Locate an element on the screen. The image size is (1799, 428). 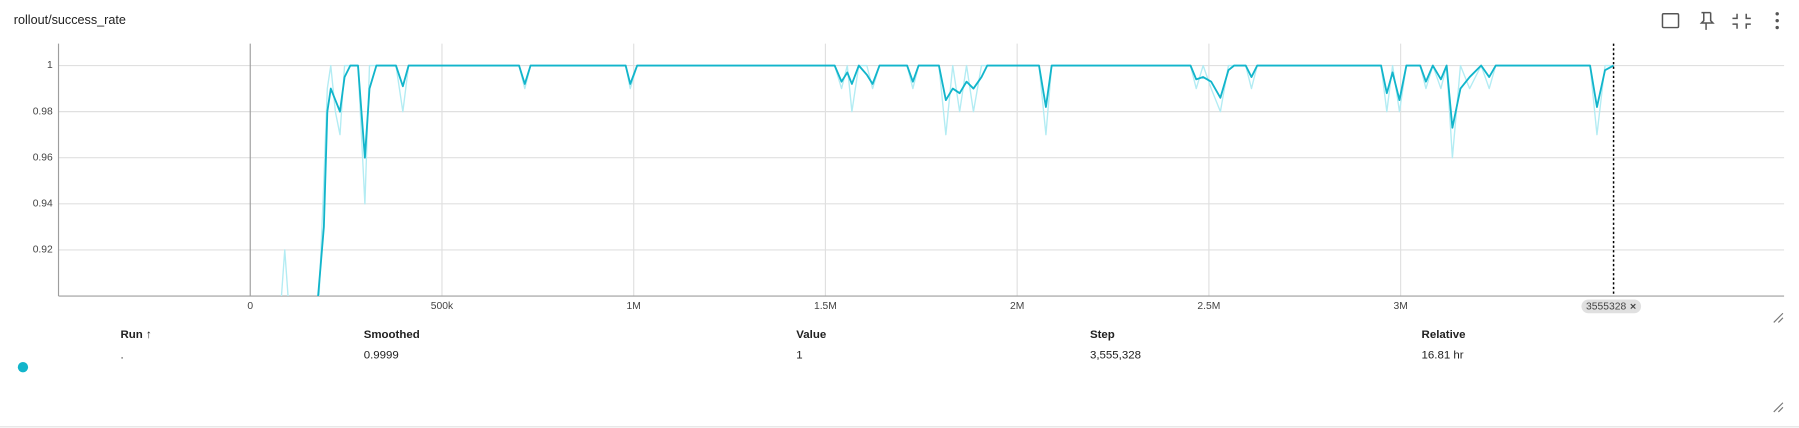
column-header: Smoothed is located at coordinates (392, 335).